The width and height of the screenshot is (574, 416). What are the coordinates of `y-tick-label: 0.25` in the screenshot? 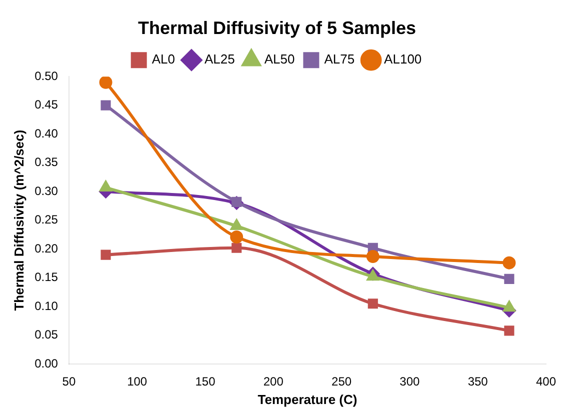 It's located at (46, 219).